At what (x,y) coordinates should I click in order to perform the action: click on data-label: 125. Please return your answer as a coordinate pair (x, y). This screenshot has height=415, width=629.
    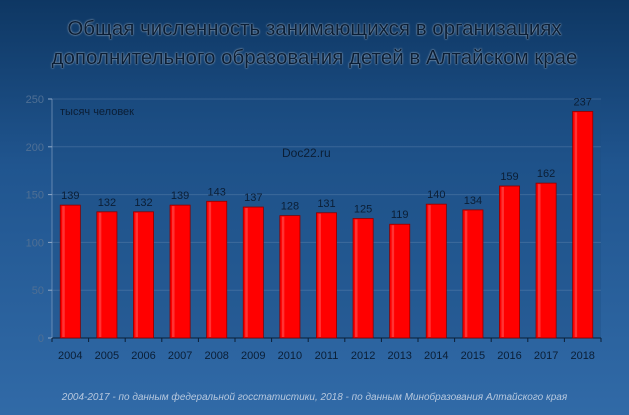
    Looking at the image, I should click on (363, 210).